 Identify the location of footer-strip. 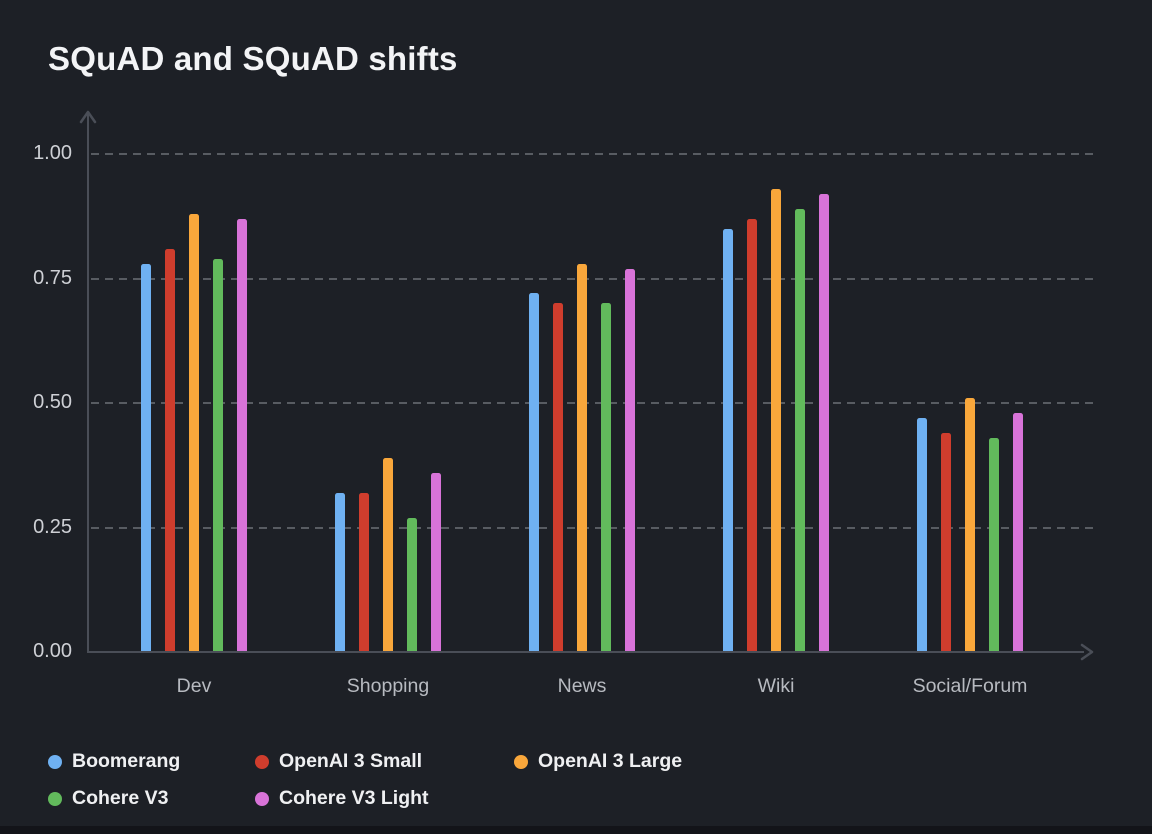
(576, 830).